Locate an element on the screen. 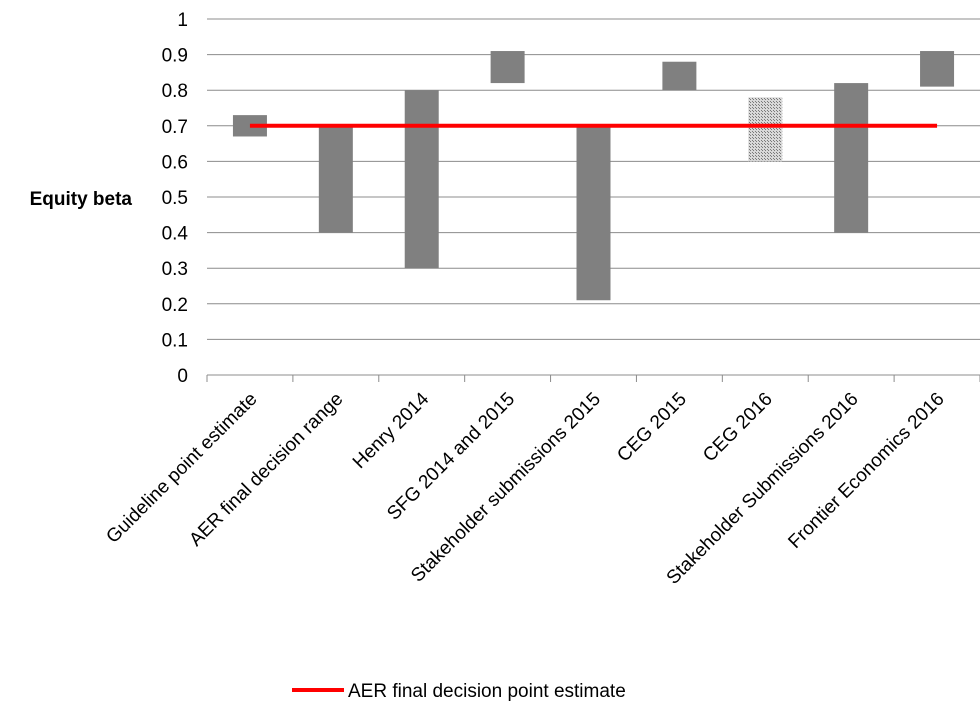 This screenshot has width=980, height=704. y-tick-label: 0.3 is located at coordinates (175, 269).